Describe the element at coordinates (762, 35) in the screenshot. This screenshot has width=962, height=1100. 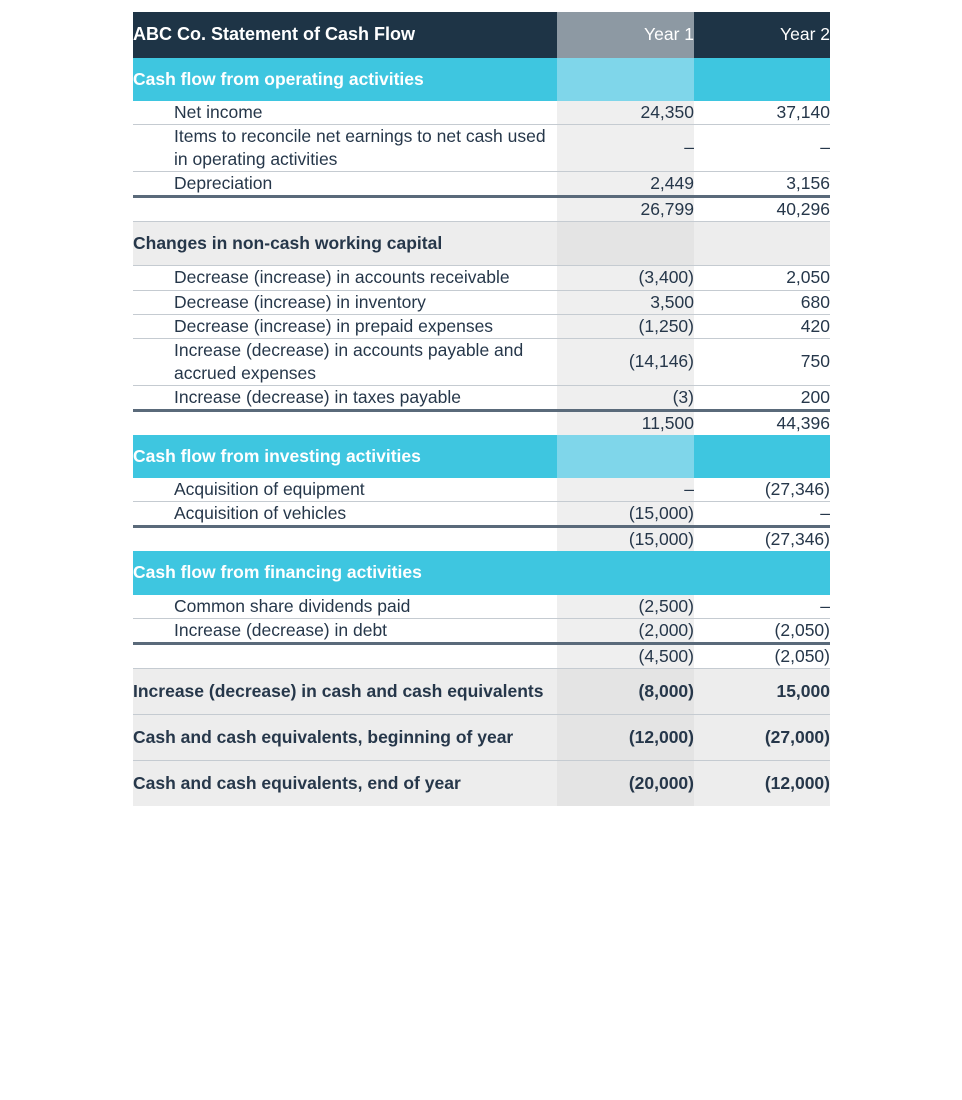
I see `column-header-year-2: Year 2` at that location.